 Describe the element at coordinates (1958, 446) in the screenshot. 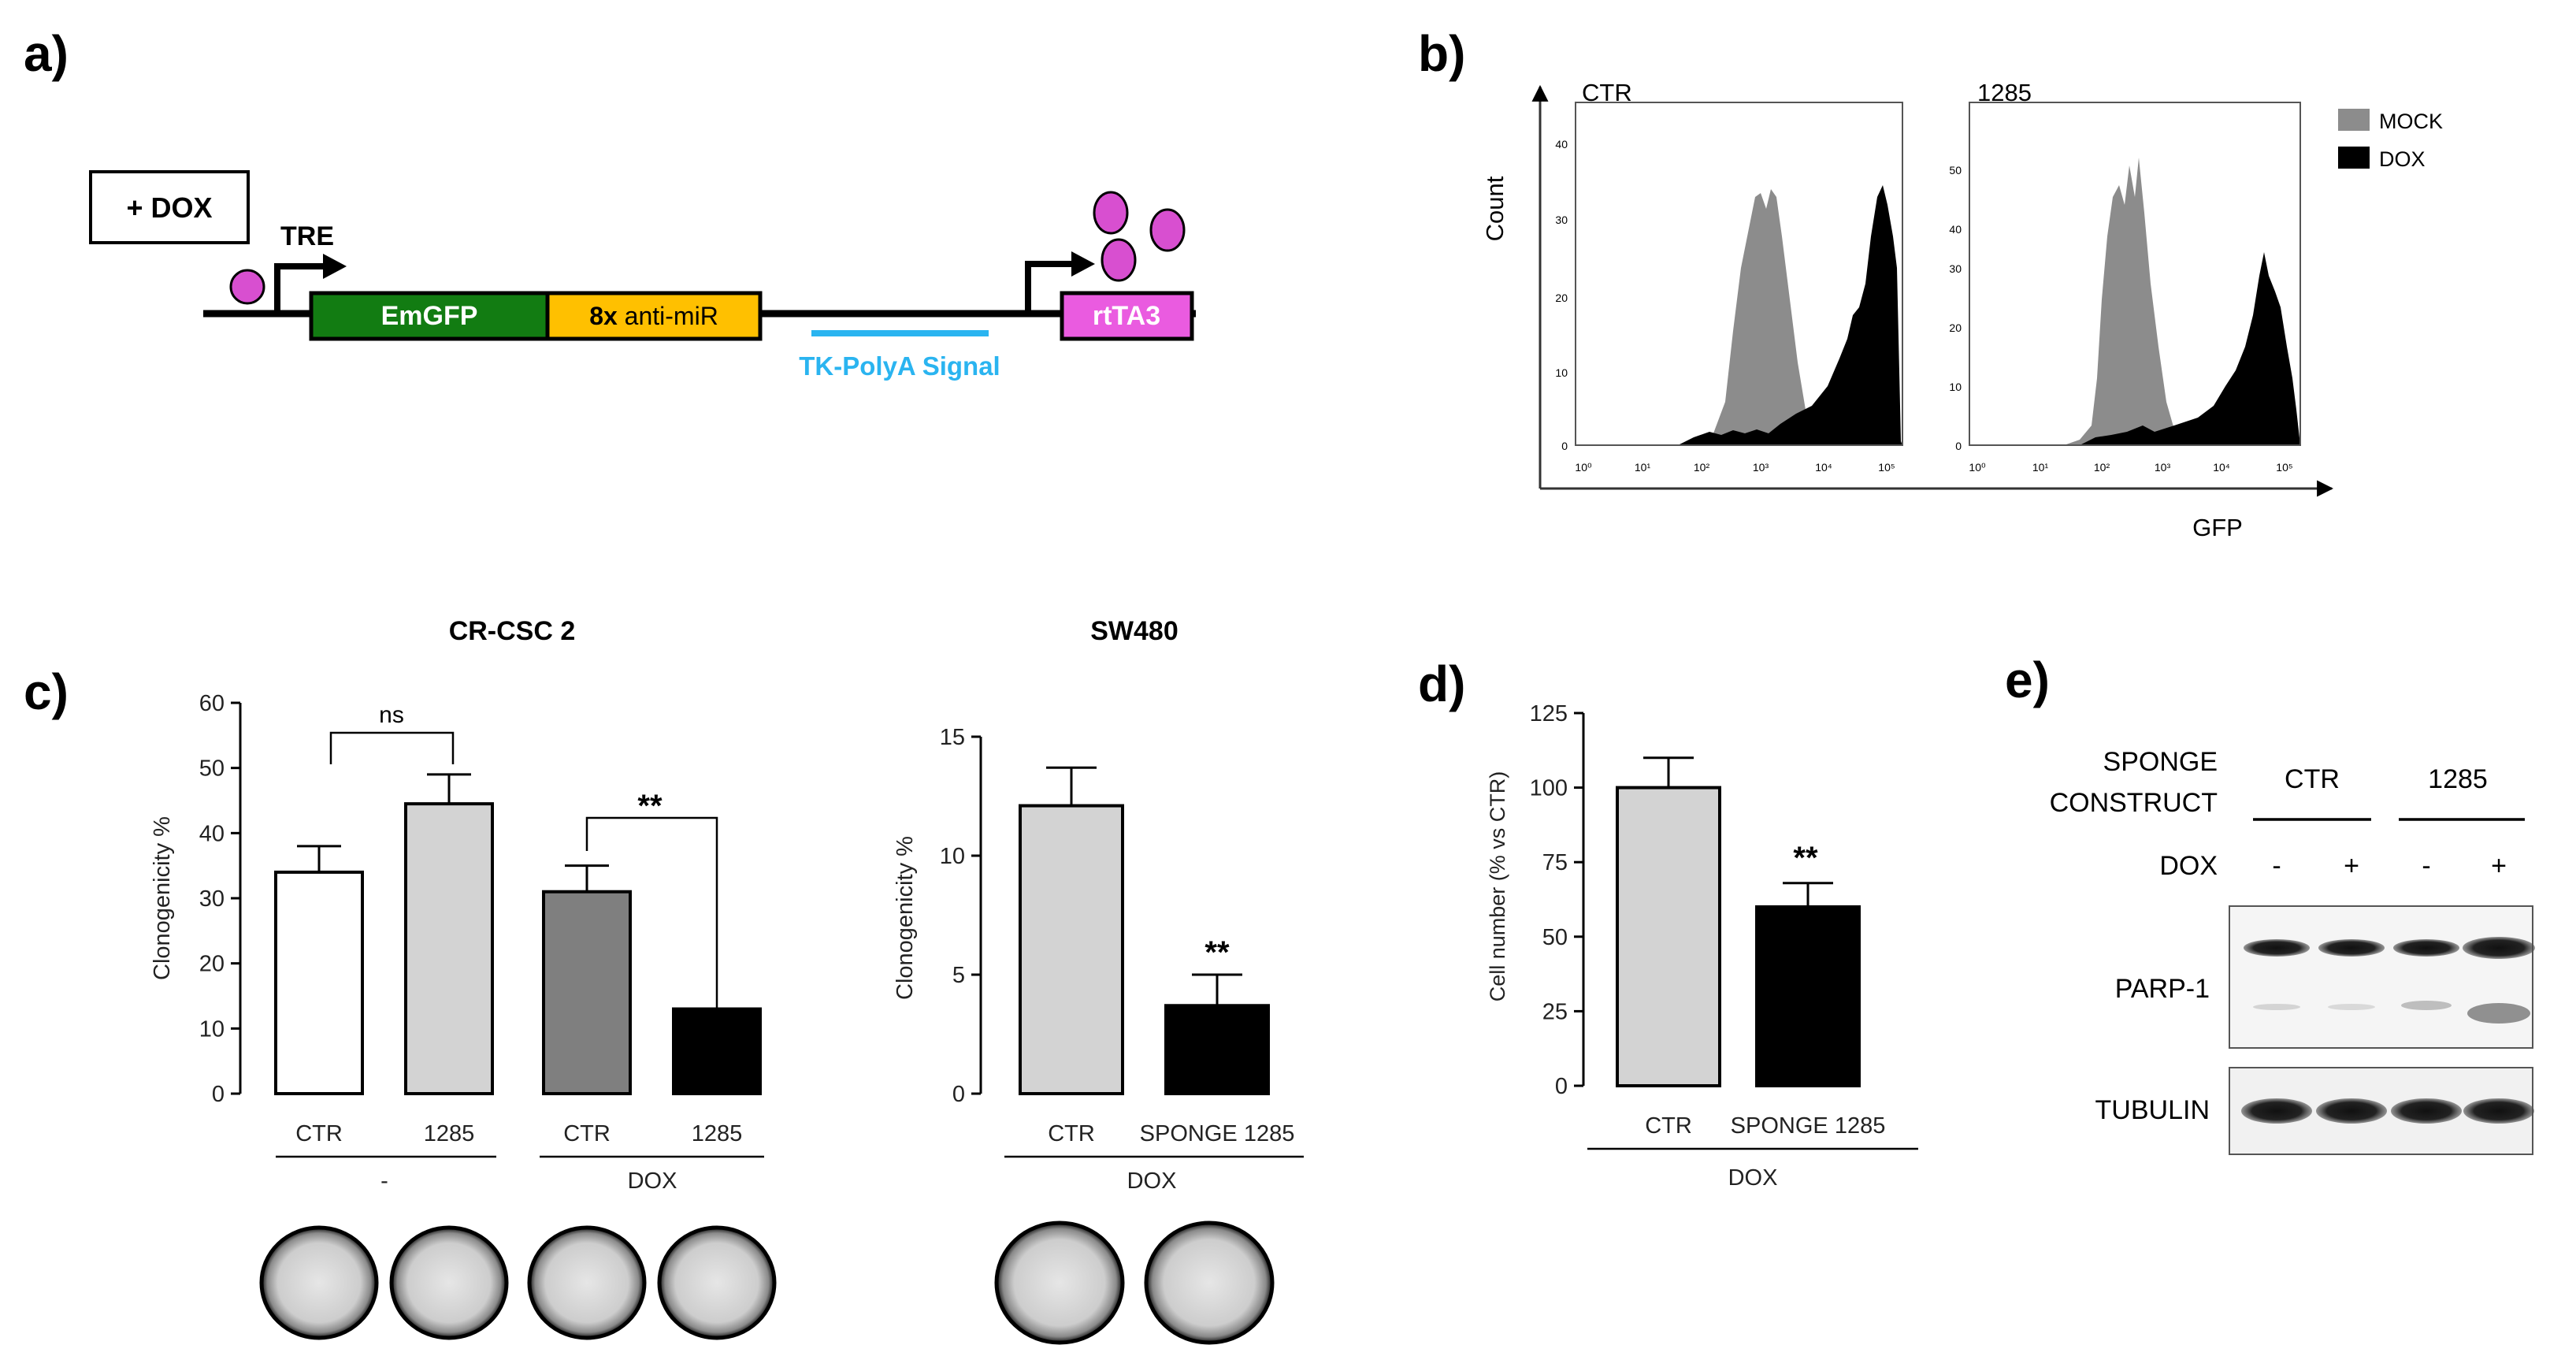

I see `flow-y-tick: 0` at that location.